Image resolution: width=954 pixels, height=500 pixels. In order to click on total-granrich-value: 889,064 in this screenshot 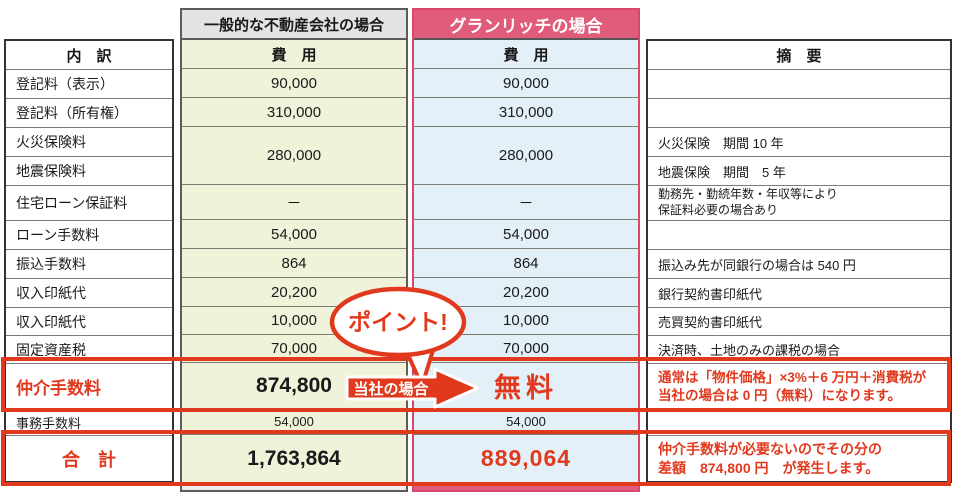, I will do `click(526, 458)`.